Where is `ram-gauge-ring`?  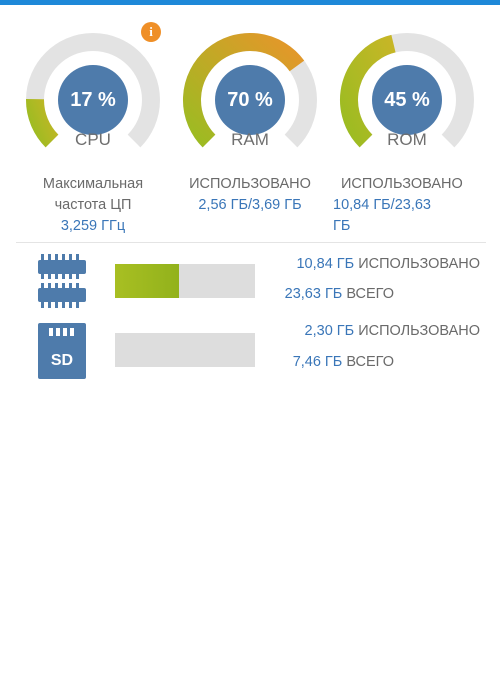
ram-gauge-ring is located at coordinates (250, 90).